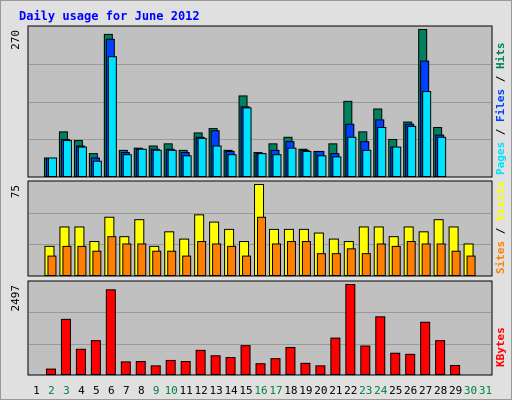  Describe the element at coordinates (320, 390) in the screenshot. I see `x-tick-label-day-20: 20` at that location.